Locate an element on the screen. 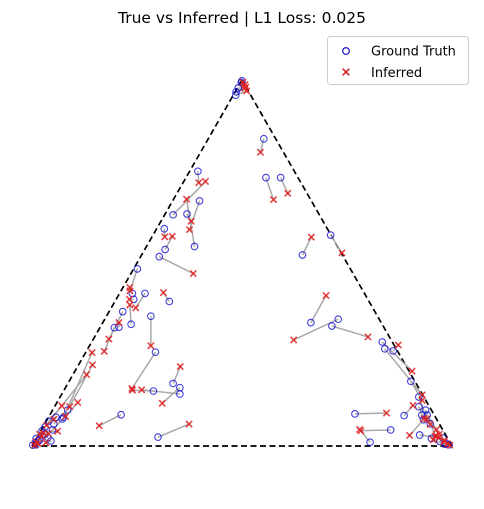 The height and width of the screenshot is (509, 484). chart-title: True vs Inferred | L1 Loss: 0.025 is located at coordinates (241, 18).